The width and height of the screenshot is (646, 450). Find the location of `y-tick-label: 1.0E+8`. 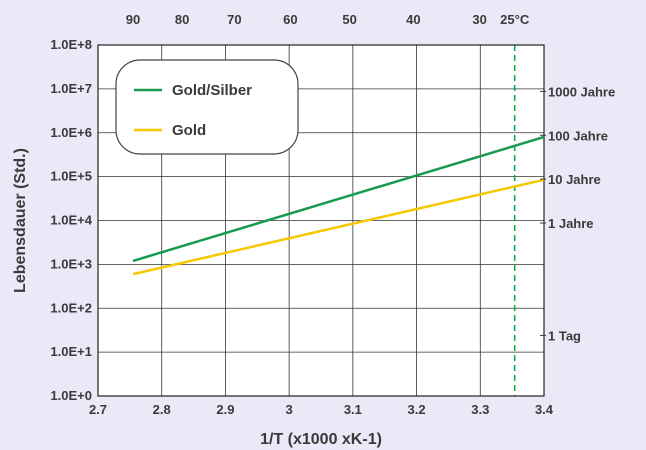

y-tick-label: 1.0E+8 is located at coordinates (71, 44).